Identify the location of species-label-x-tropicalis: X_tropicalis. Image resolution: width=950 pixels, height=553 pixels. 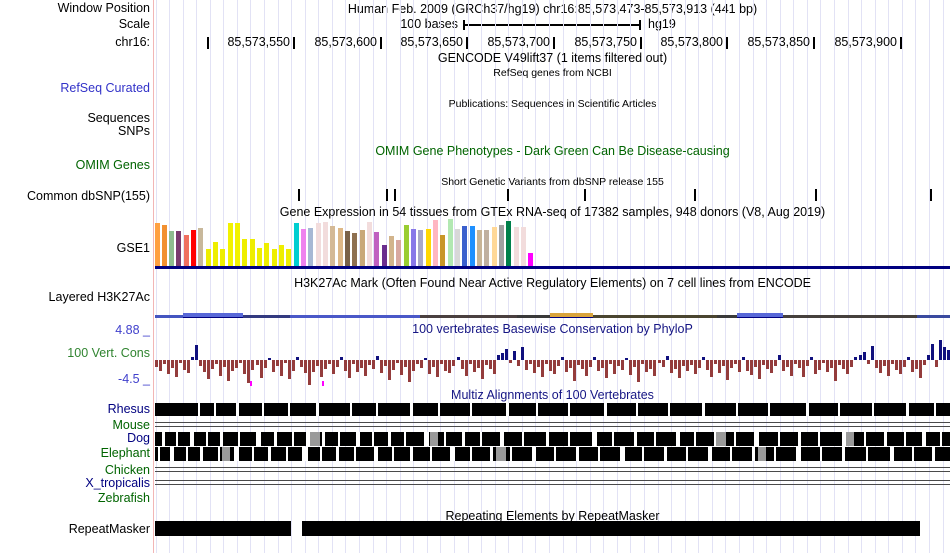
(117, 483).